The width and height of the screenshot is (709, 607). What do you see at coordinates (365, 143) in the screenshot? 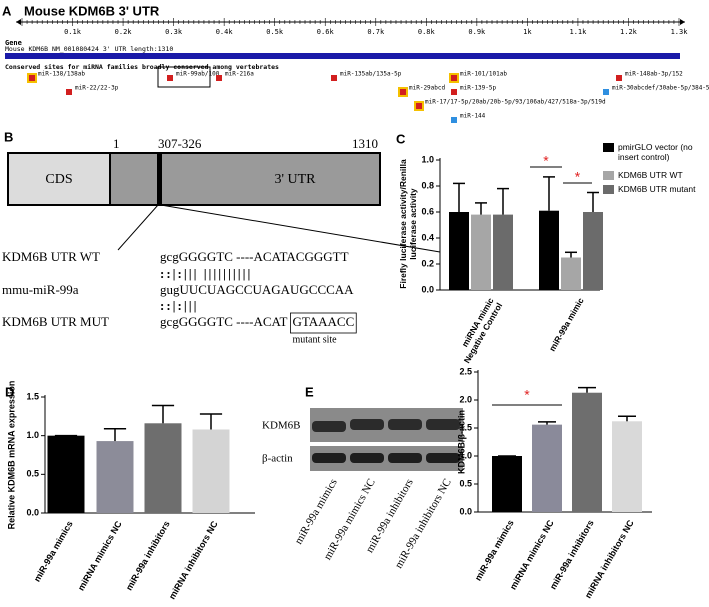
I see `map-end: 1310` at bounding box center [365, 143].